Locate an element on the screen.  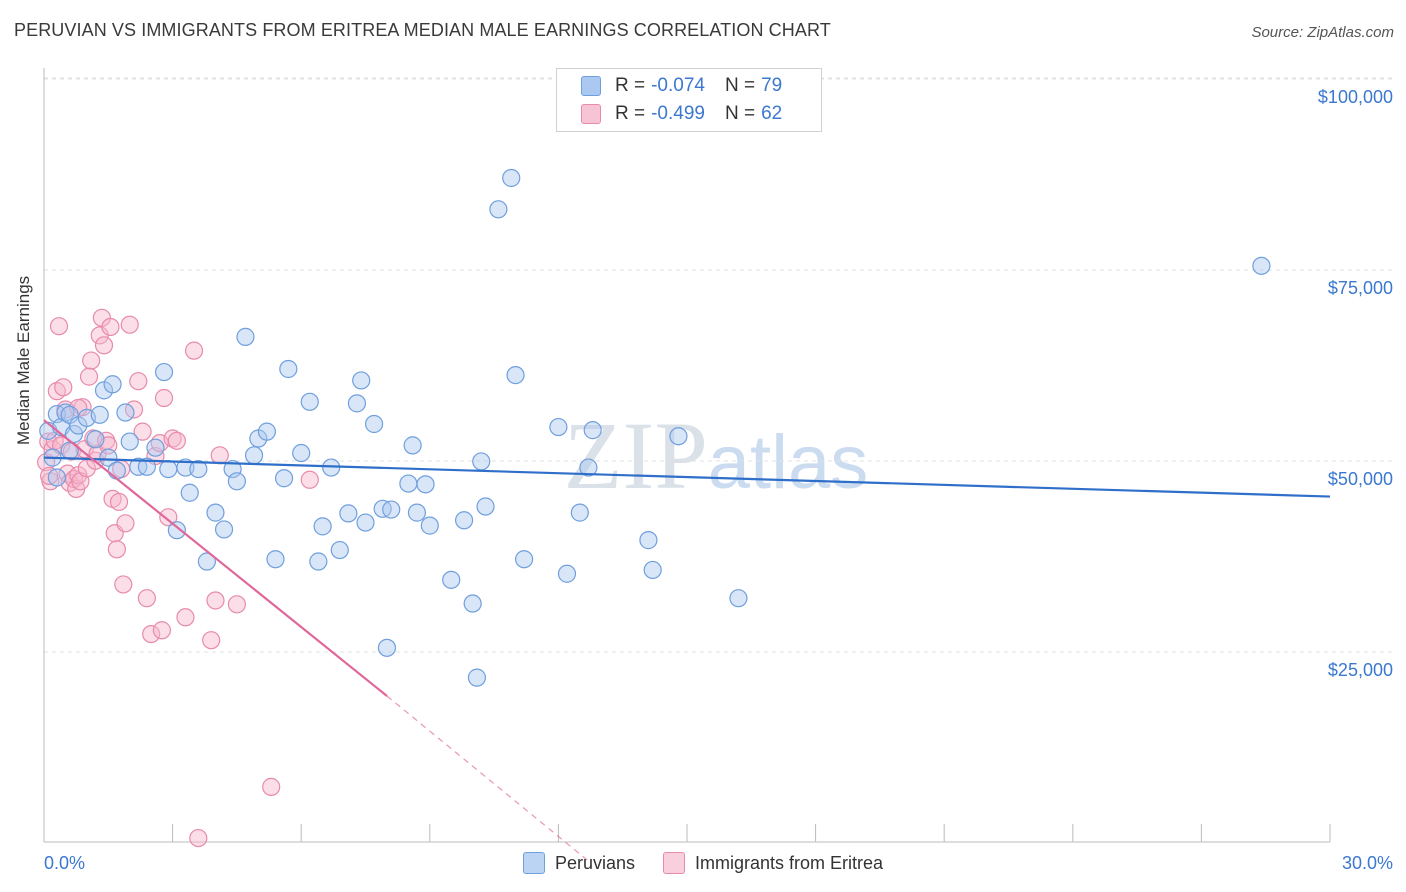
legend-item-eritrea: Immigrants from Eritrea is located at coordinates (773, 863).